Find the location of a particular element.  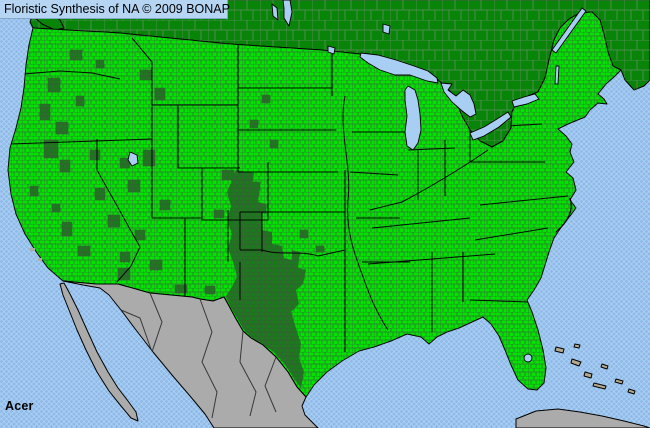

lake-manitoba is located at coordinates (275, 12).